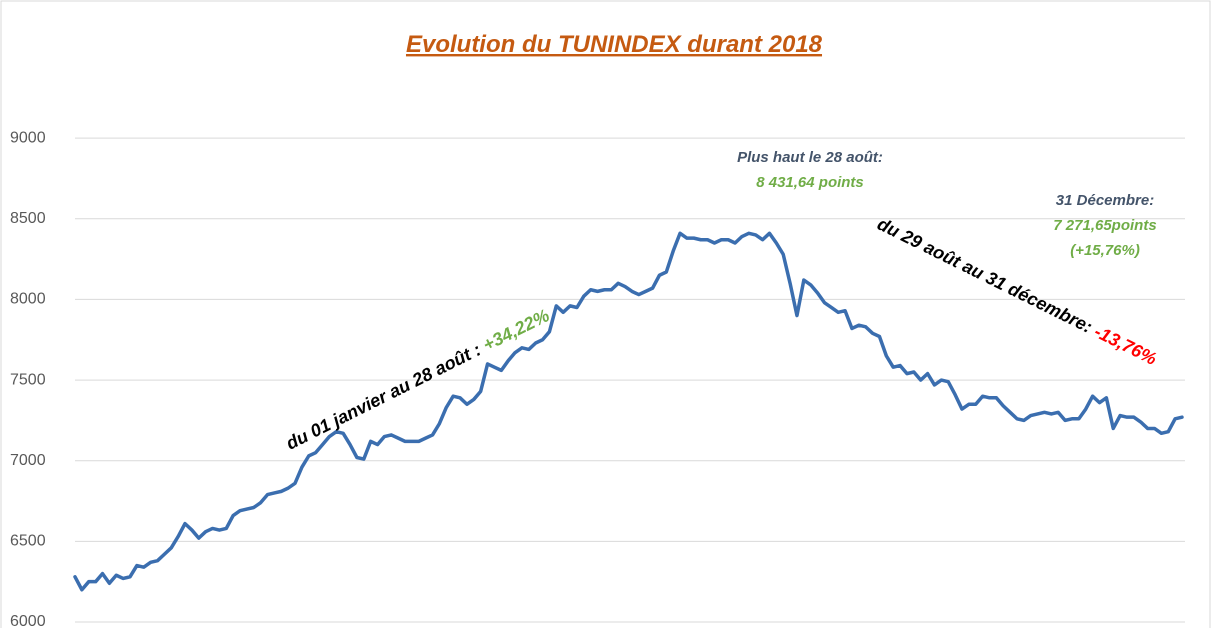  Describe the element at coordinates (810, 182) in the screenshot. I see `annotation: 8 431,64 points` at that location.